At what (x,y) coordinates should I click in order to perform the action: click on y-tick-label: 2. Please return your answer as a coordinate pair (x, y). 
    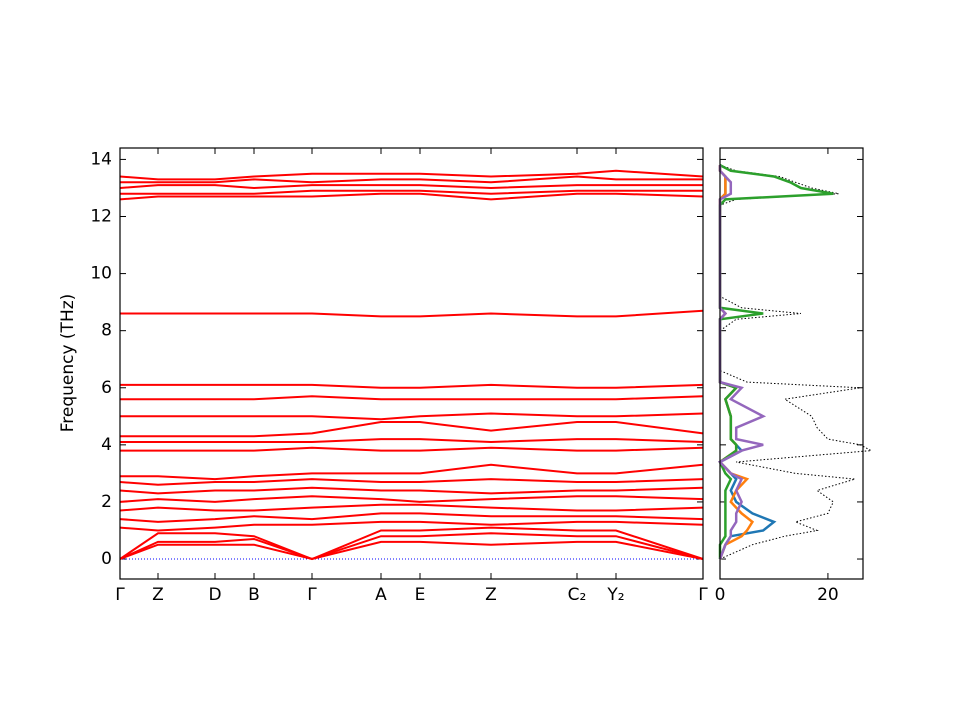
    Looking at the image, I should click on (106, 502).